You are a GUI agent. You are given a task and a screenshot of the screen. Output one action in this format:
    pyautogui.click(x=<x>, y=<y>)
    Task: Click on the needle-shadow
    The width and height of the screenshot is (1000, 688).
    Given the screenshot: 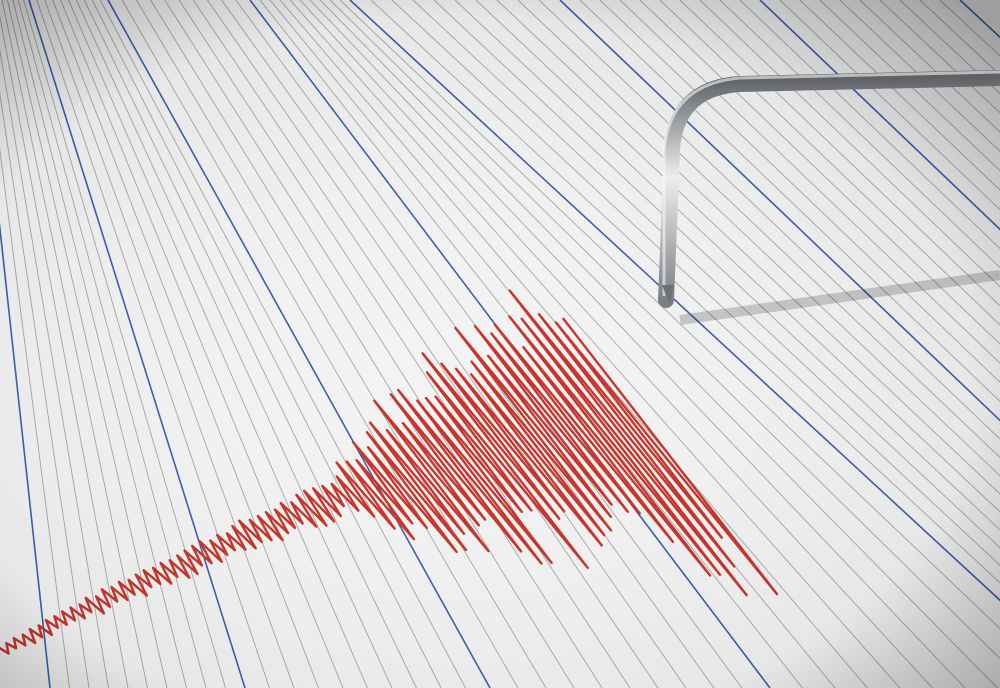 What is the action you would take?
    pyautogui.click(x=839, y=297)
    